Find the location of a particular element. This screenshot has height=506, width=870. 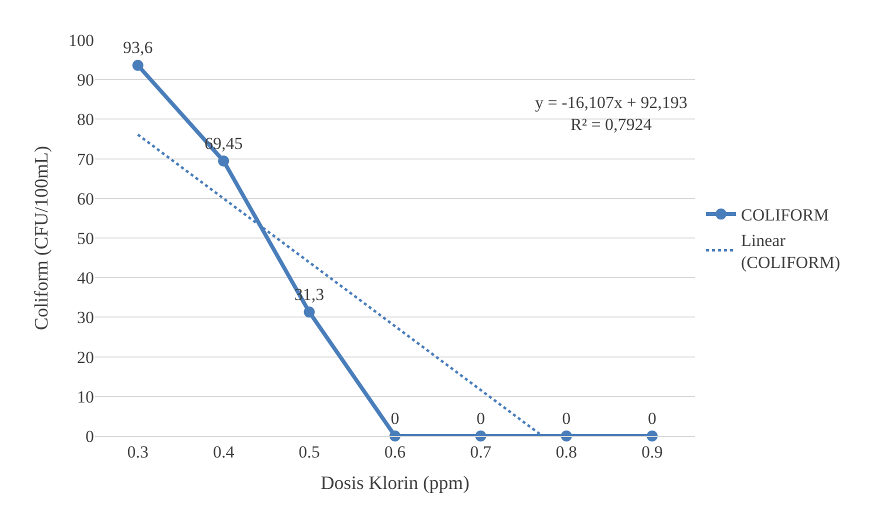

y-tick-label: 80 is located at coordinates (85, 120).